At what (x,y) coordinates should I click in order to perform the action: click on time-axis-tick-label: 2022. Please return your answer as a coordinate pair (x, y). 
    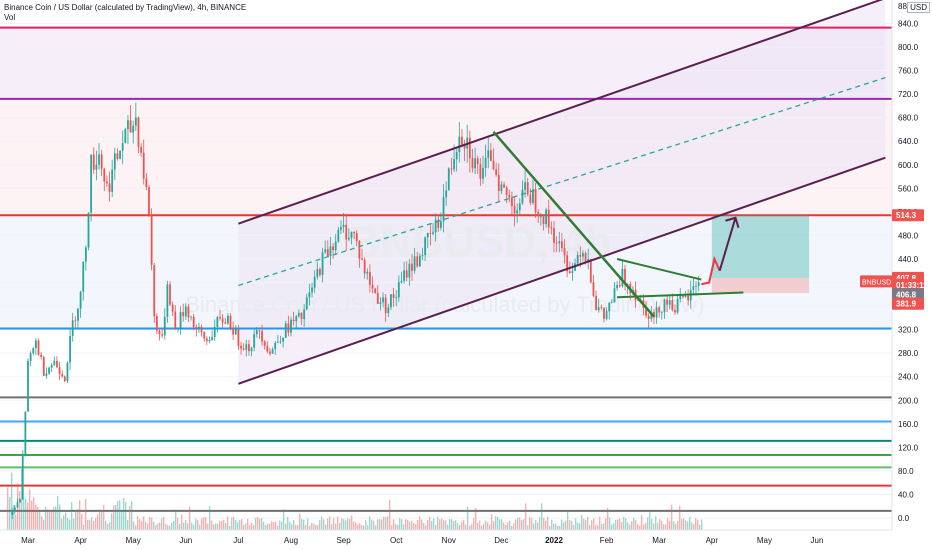
    Looking at the image, I should click on (554, 540).